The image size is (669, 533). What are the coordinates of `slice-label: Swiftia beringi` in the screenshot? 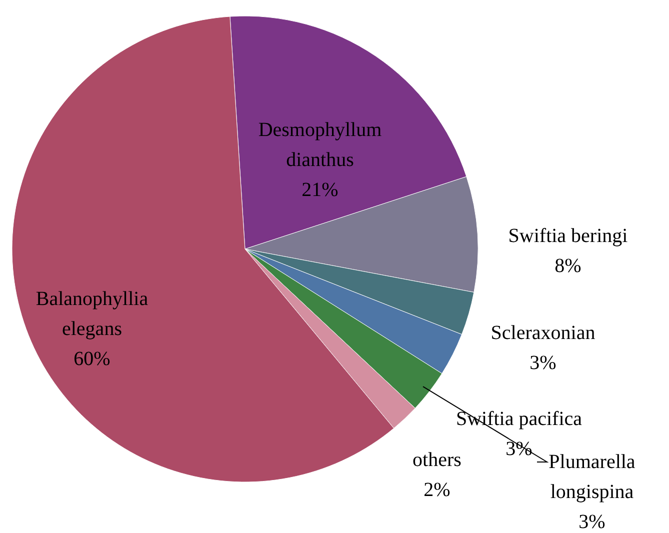 It's located at (568, 236).